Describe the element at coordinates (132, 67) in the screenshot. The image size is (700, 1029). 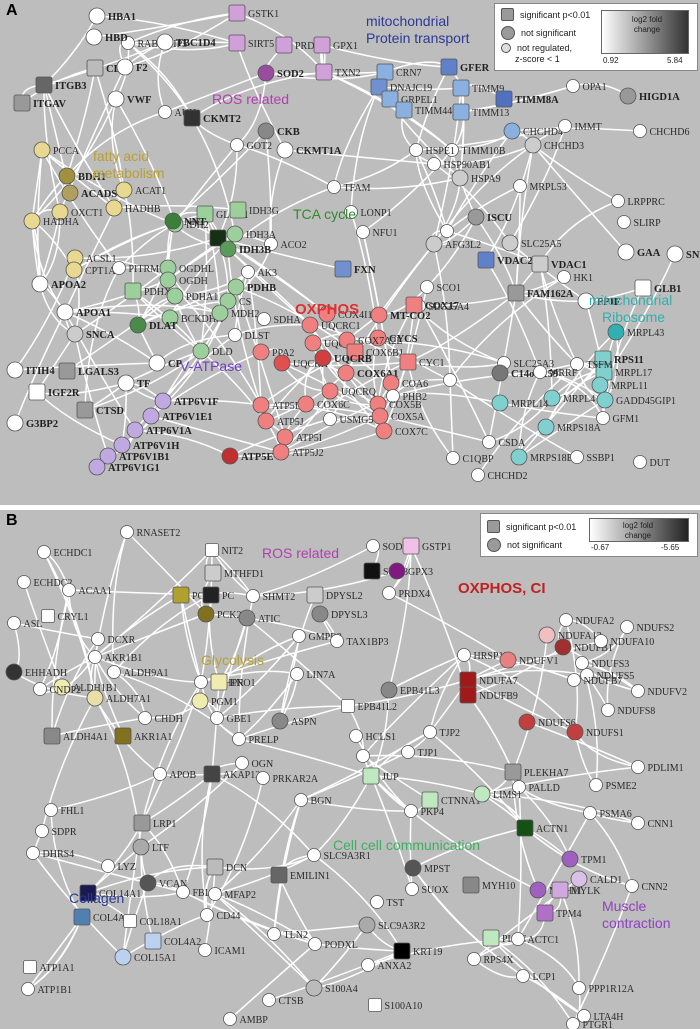
I see `node-f2: F2` at that location.